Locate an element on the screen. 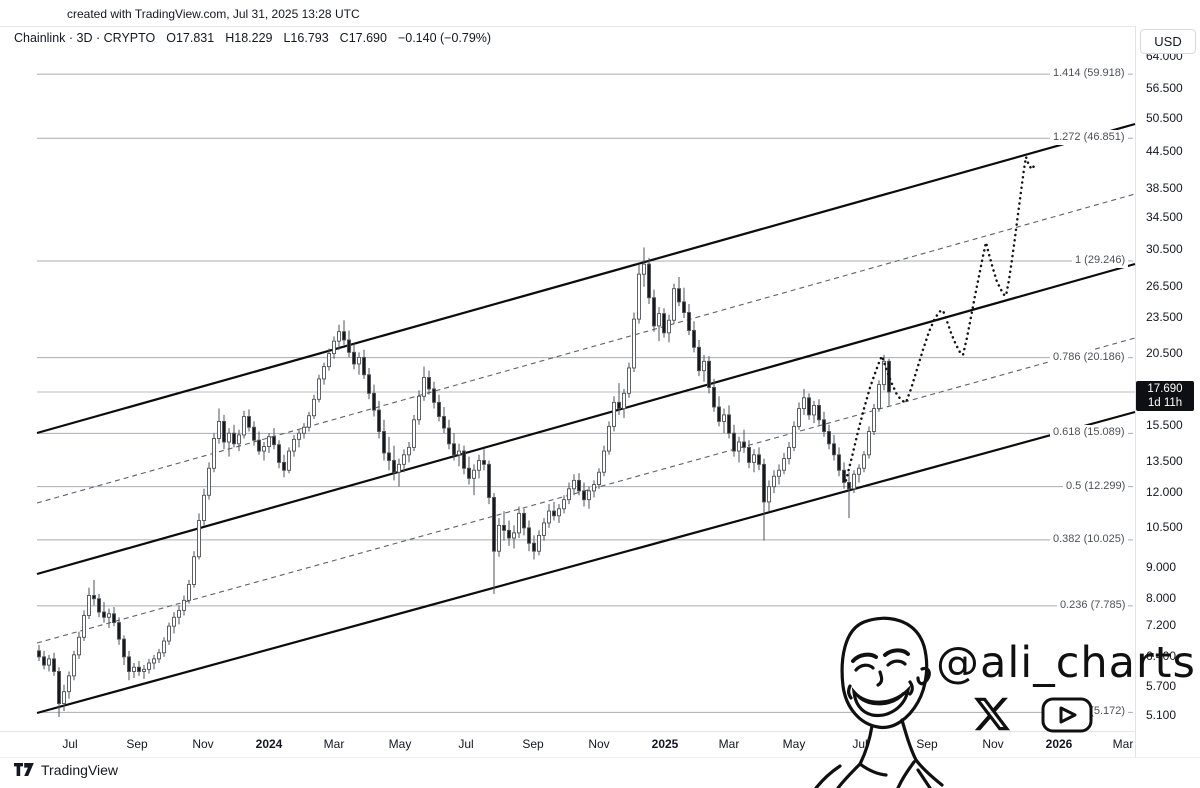 Image resolution: width=1200 pixels, height=788 pixels. fib-level-label: 0.618 (15.089) is located at coordinates (1089, 433).